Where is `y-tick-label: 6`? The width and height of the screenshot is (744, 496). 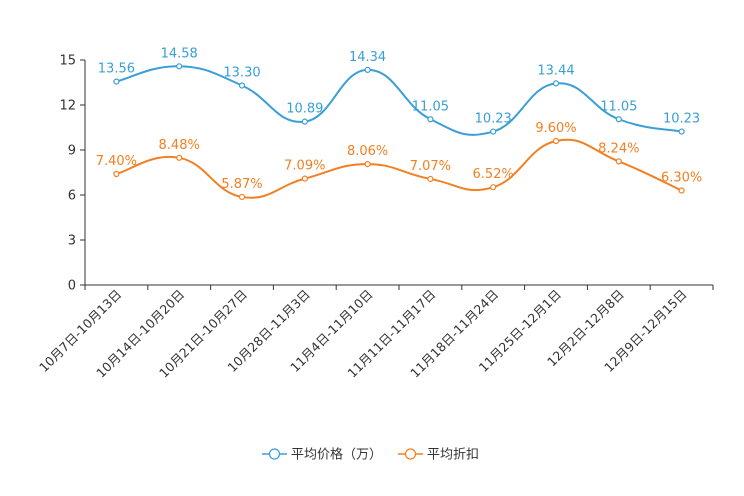
y-tick-label: 6 is located at coordinates (72, 196).